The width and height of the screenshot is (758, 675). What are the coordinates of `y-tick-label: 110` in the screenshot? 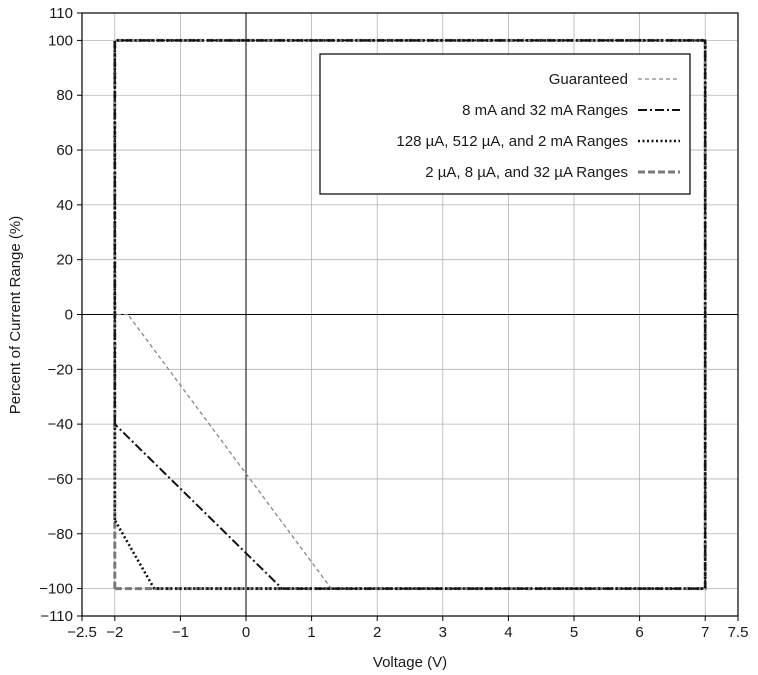 It's located at (61, 13).